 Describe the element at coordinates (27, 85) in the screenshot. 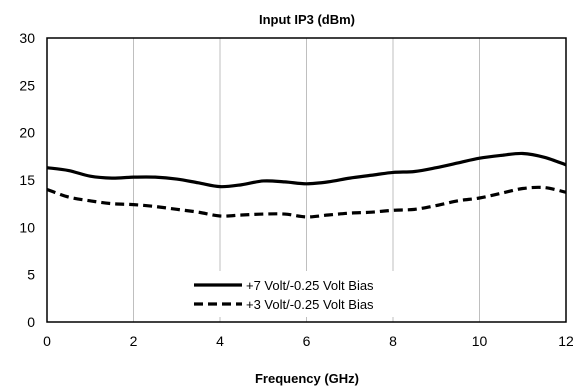

I see `y-tick-label: 25` at that location.